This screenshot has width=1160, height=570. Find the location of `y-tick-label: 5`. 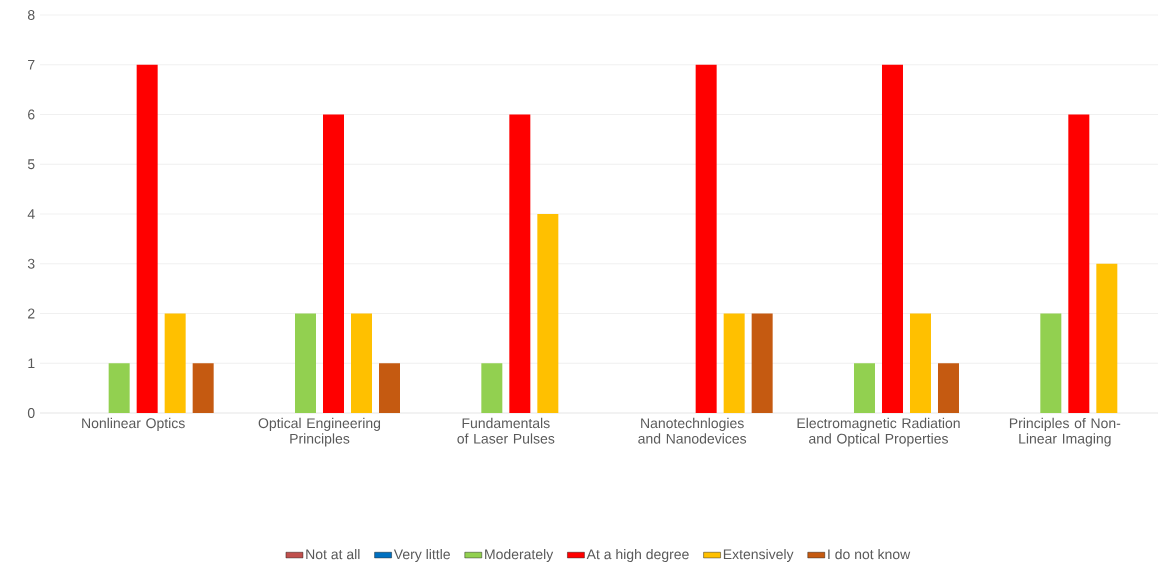

y-tick-label: 5 is located at coordinates (31, 164).